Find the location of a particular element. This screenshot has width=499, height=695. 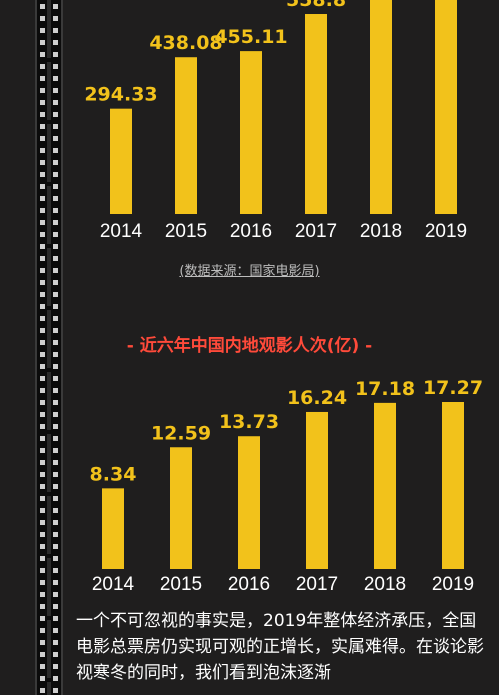

value-label-2014: 8.34 is located at coordinates (113, 474).